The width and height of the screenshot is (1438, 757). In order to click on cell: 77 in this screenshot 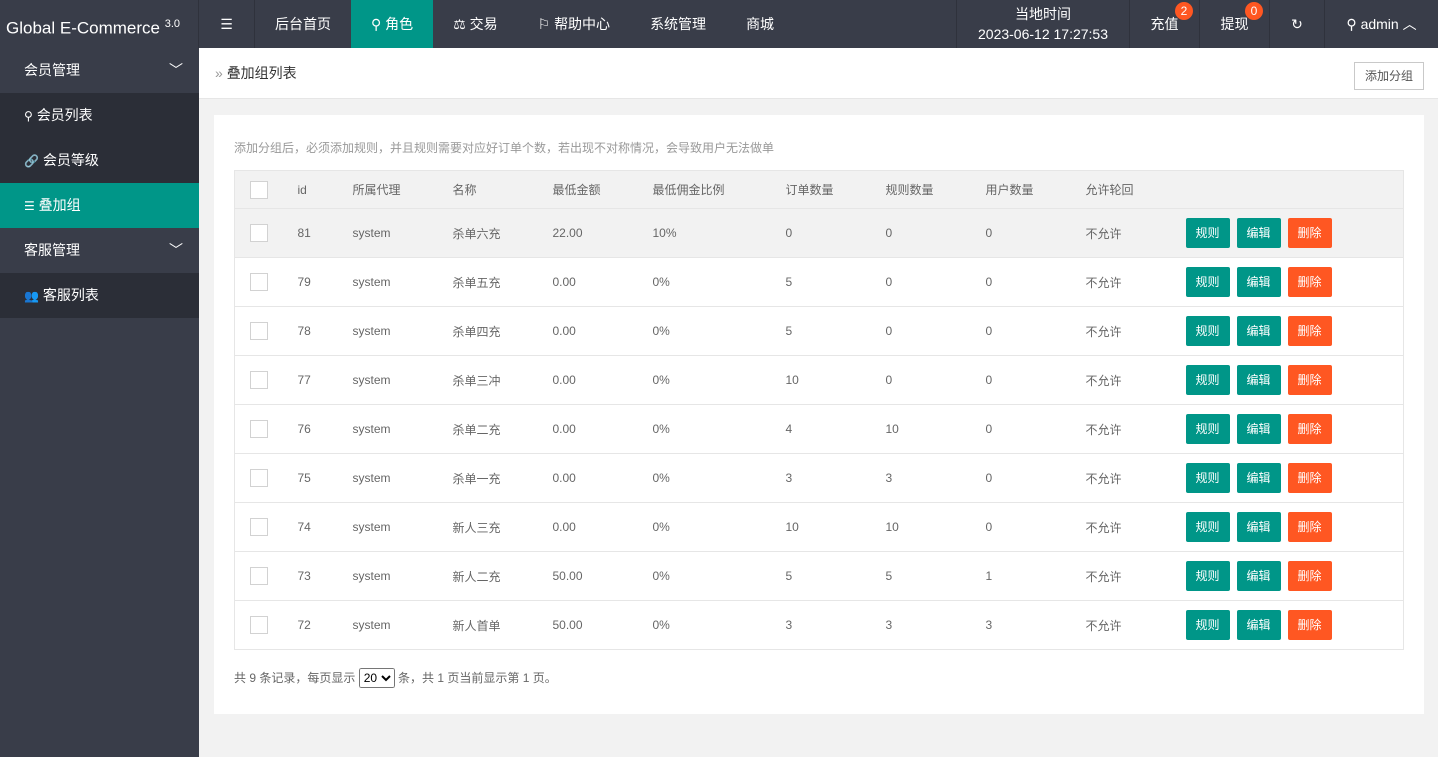, I will do `click(325, 380)`.